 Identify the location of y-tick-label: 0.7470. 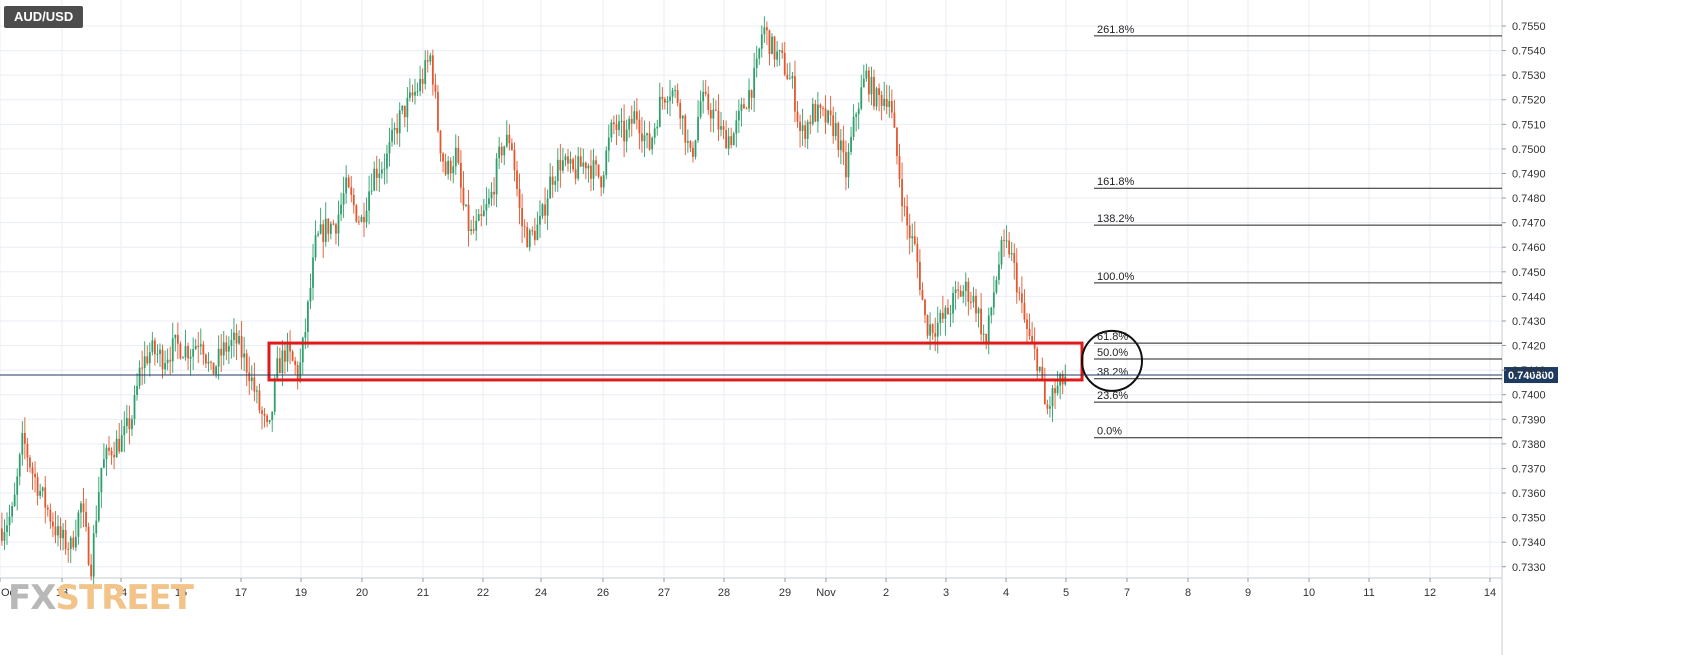
(1529, 224).